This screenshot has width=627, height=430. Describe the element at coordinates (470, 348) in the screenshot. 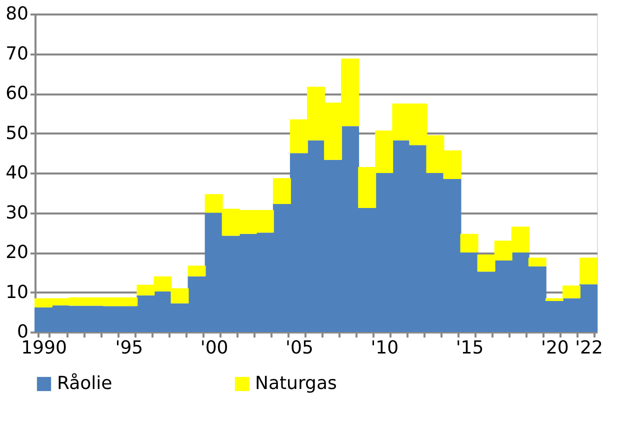

I see `x-tick-label: '15` at that location.